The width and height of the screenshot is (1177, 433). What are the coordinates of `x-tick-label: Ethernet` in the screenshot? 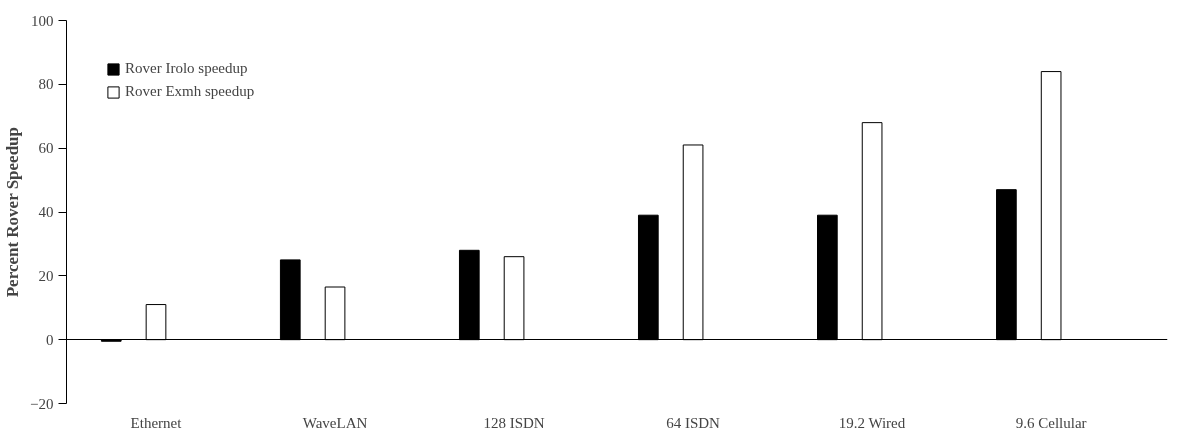 It's located at (156, 422).